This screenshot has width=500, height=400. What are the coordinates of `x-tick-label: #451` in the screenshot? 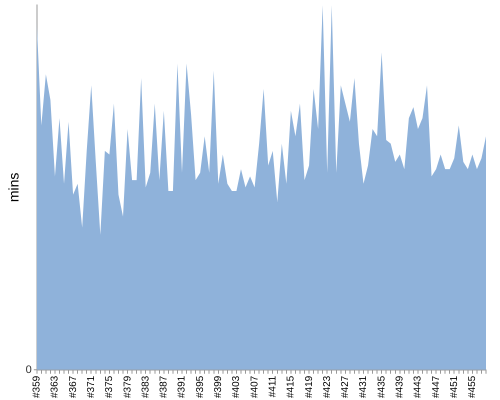 It's located at (454, 386).